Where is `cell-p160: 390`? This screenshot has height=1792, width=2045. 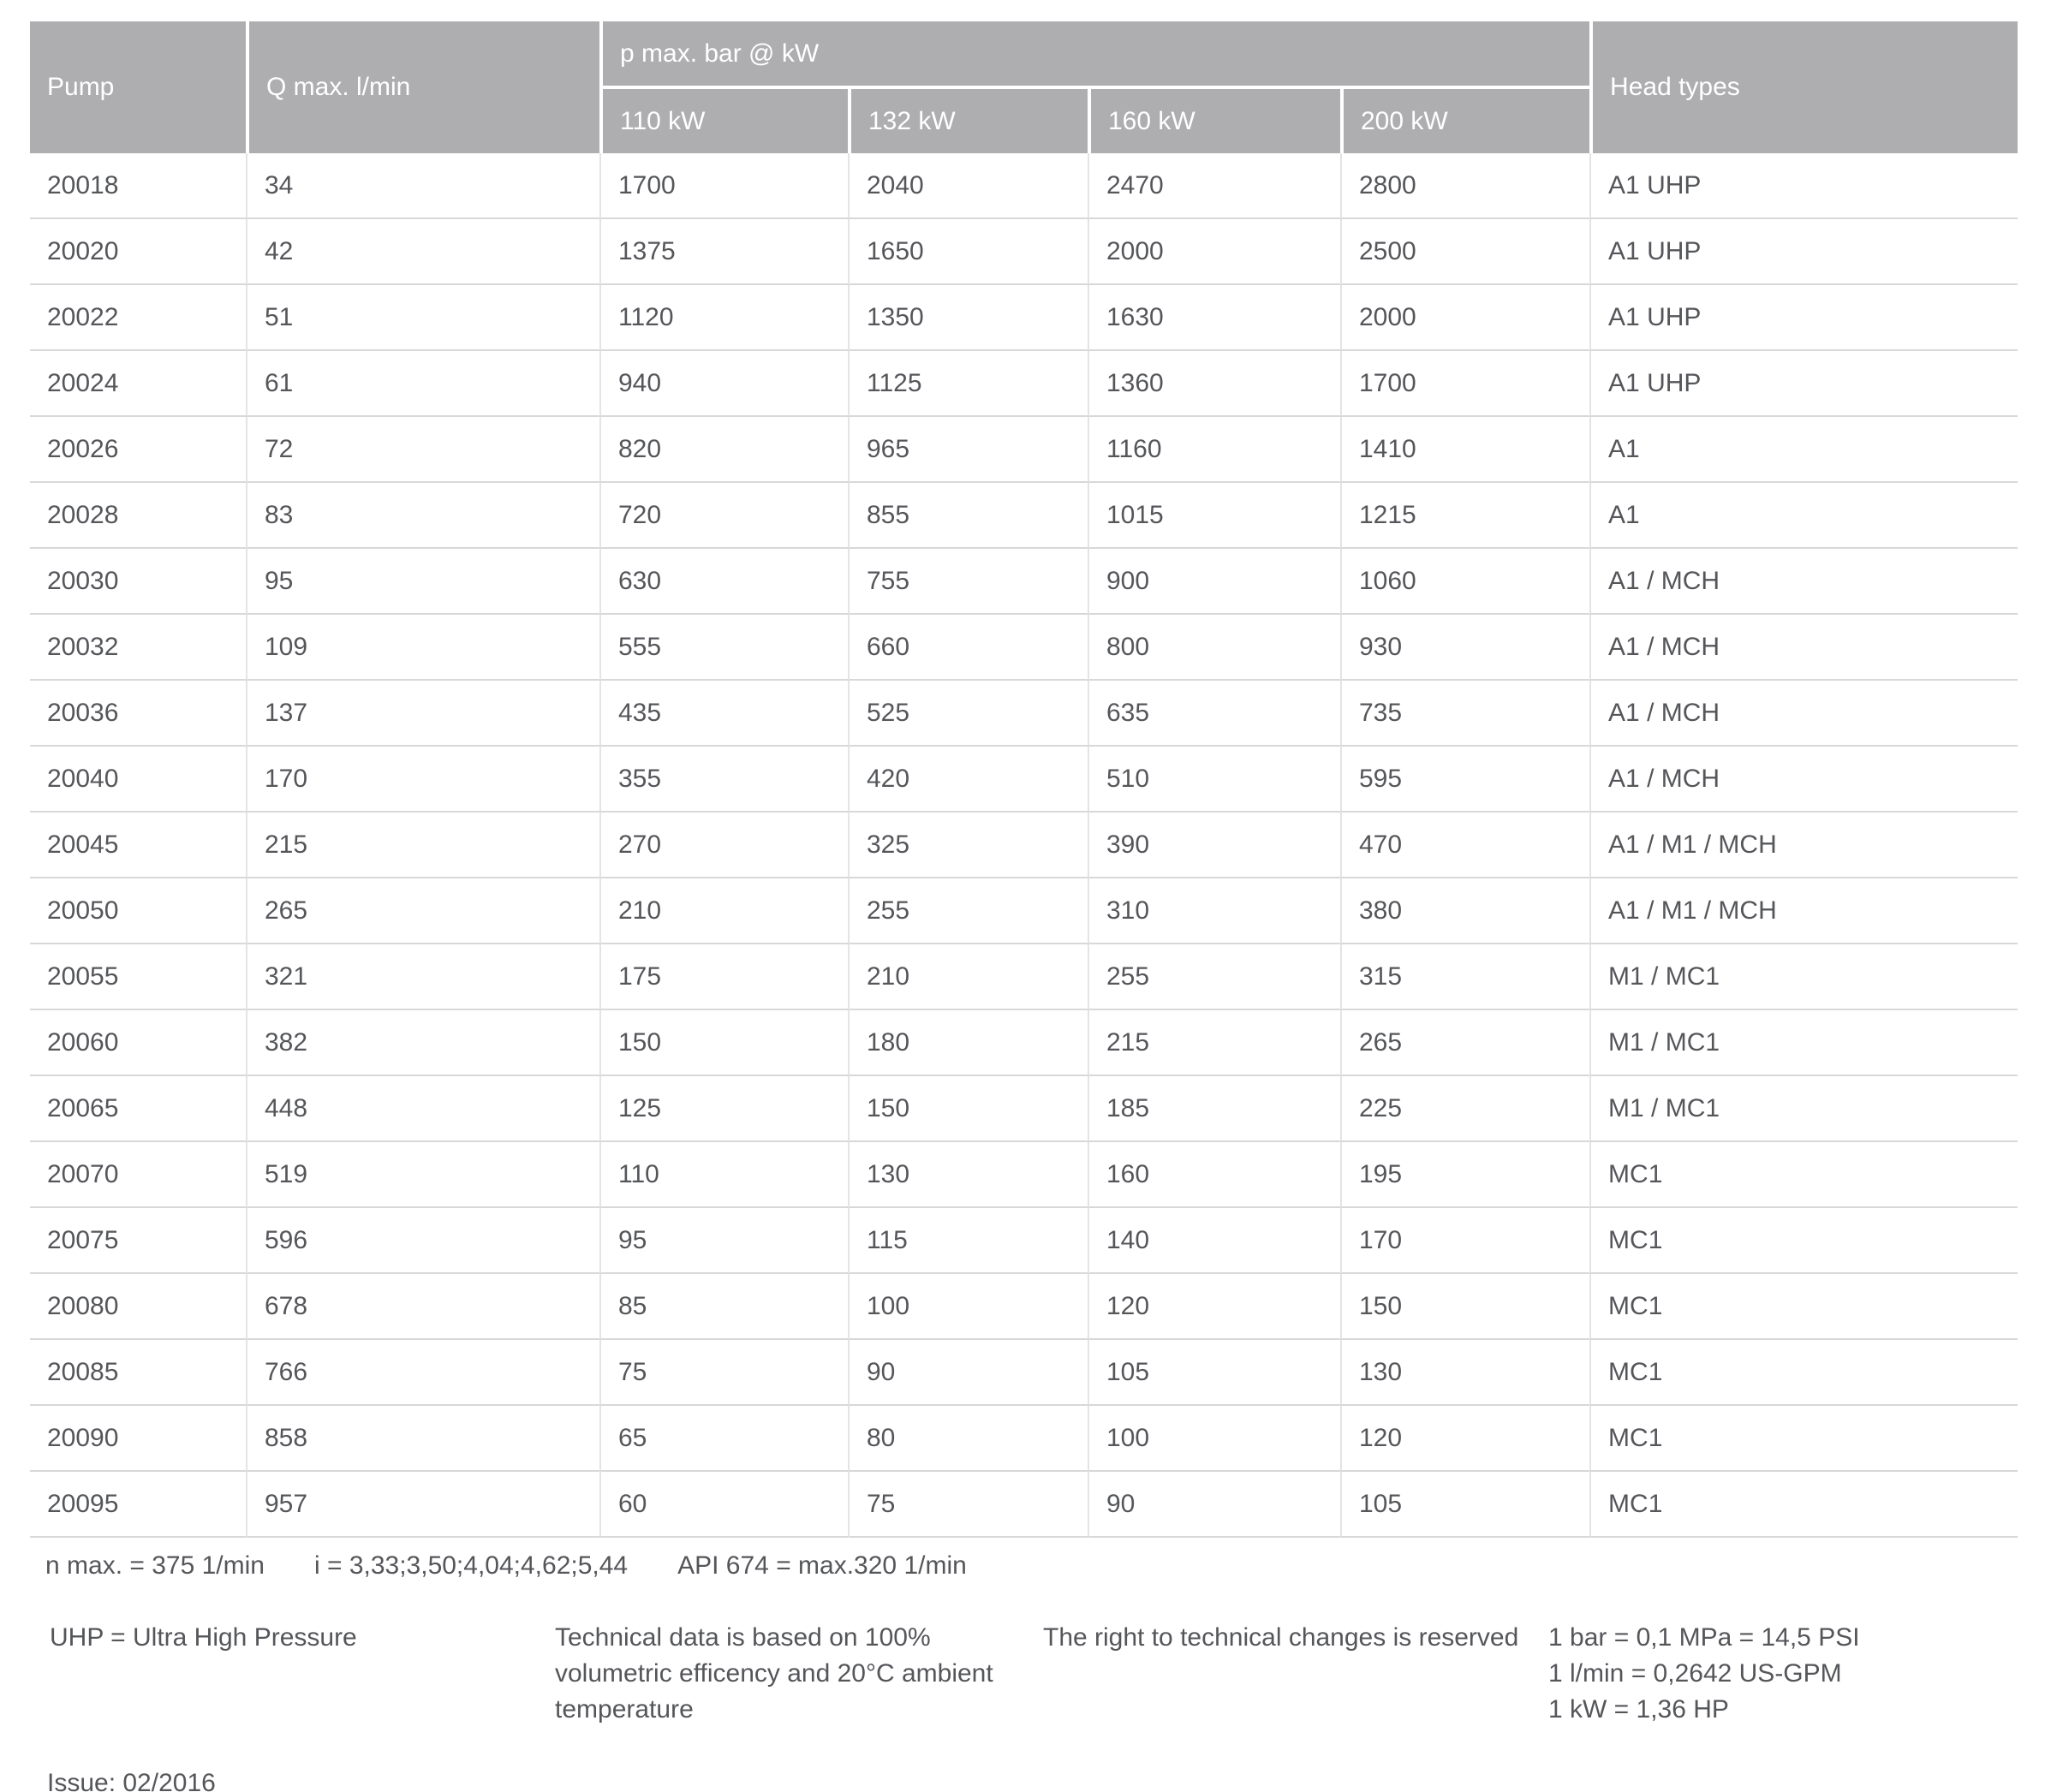 cell-p160: 390 is located at coordinates (1214, 845).